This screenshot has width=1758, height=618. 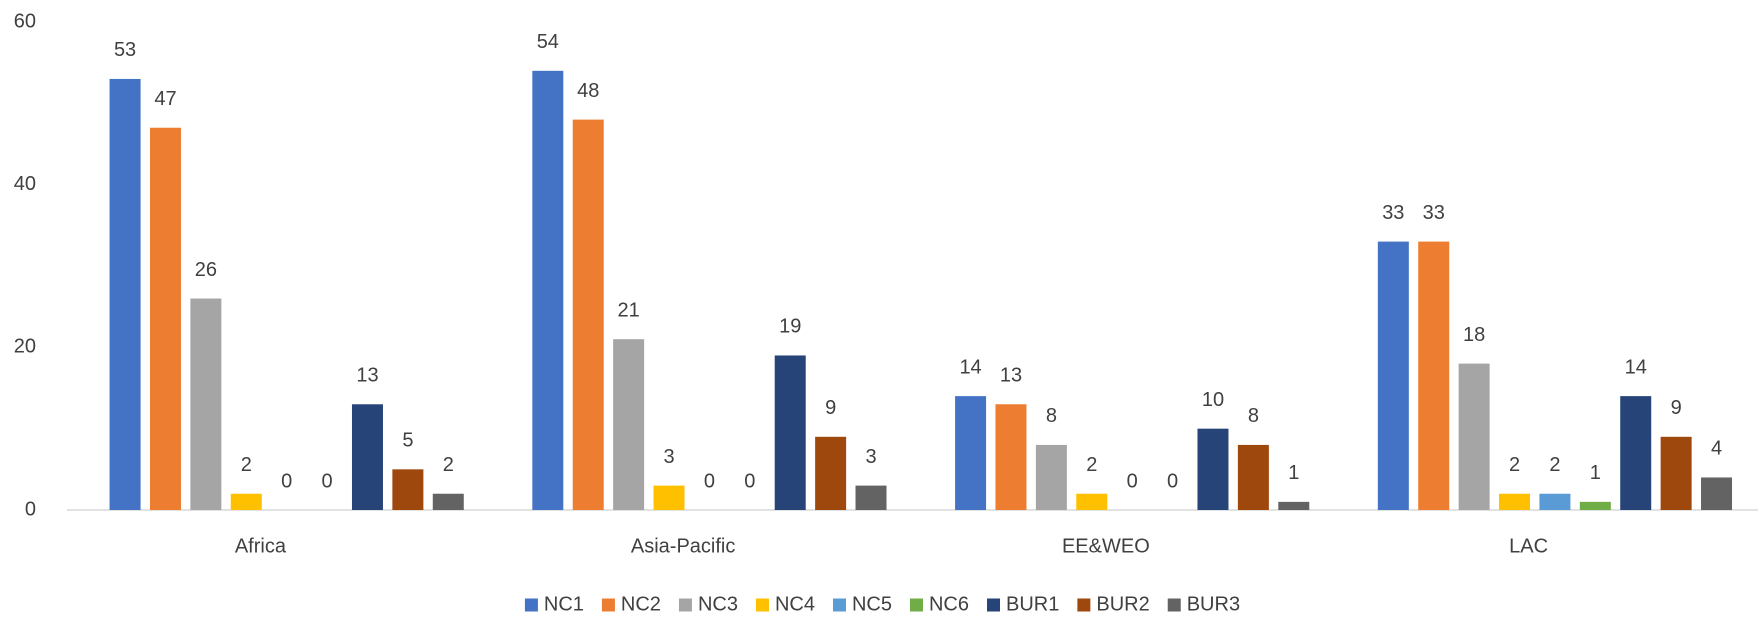 I want to click on legend-label: NC1, so click(x=564, y=604).